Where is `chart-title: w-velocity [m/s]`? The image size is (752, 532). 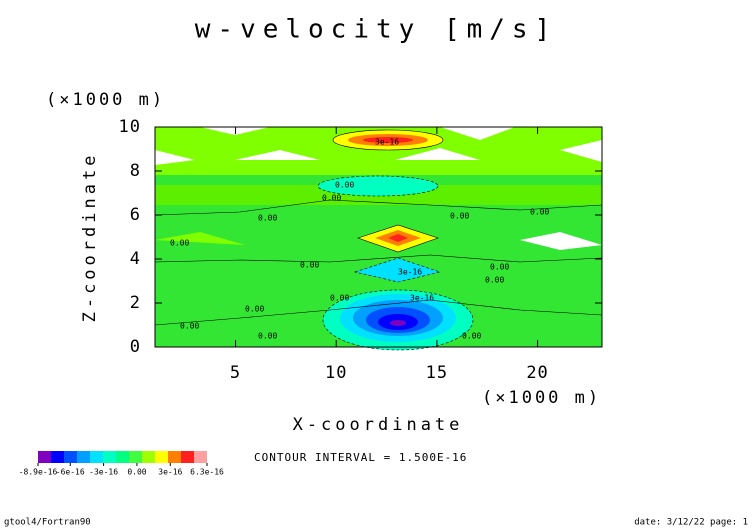
chart-title: w-velocity [m/s] is located at coordinates (376, 30).